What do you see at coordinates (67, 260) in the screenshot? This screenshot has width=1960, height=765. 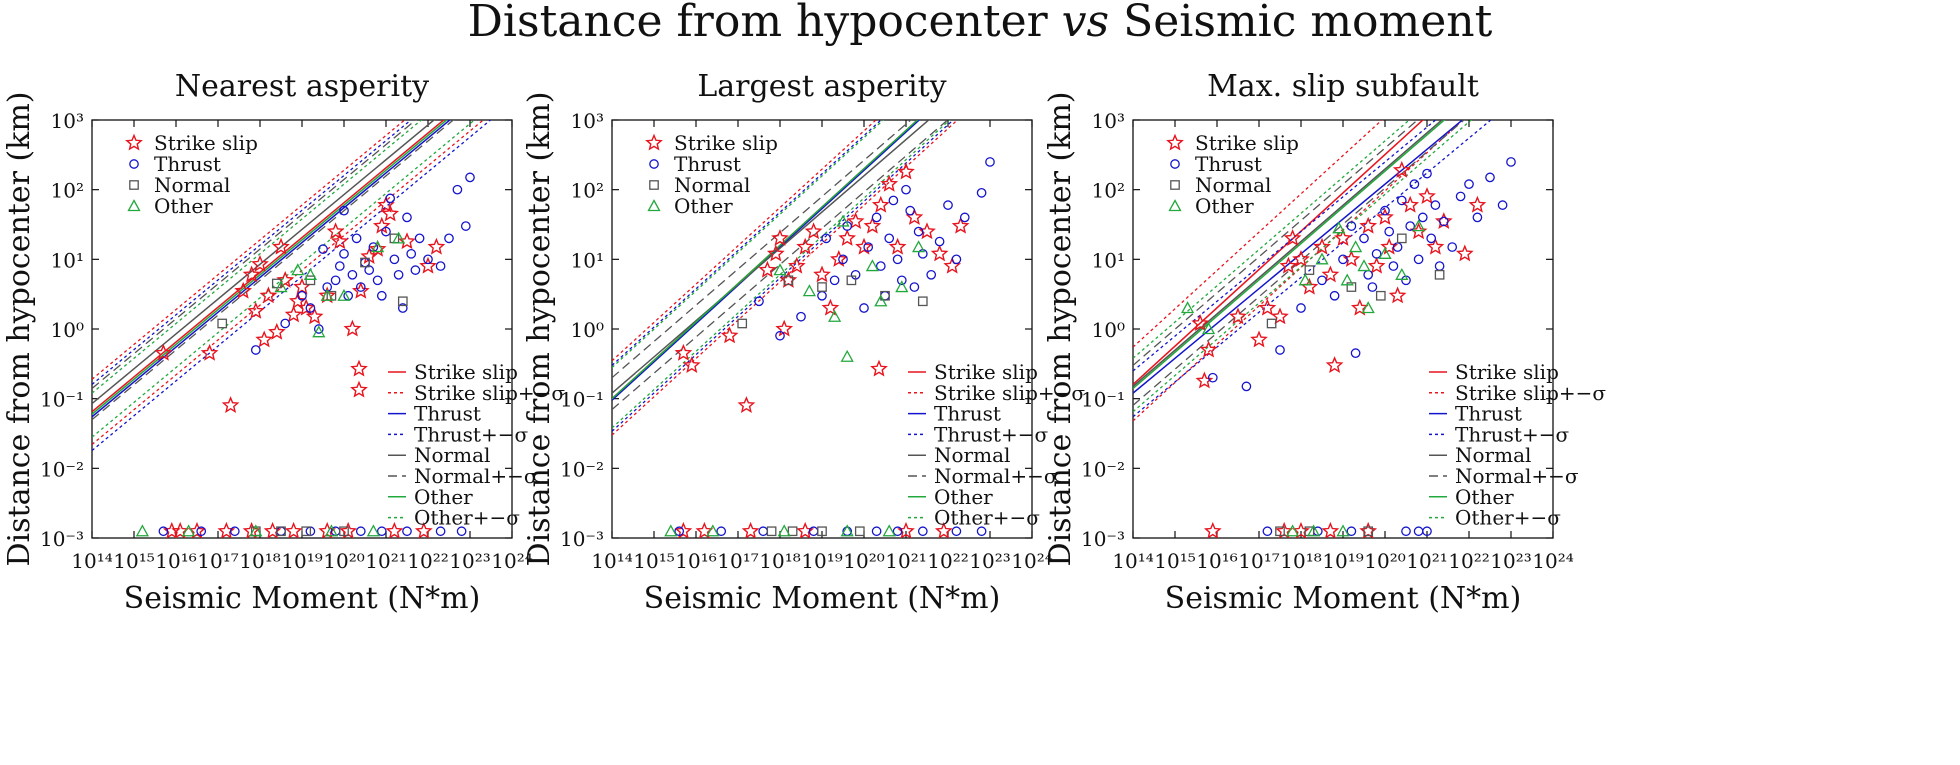 I see `y-tick-label: 10¹` at bounding box center [67, 260].